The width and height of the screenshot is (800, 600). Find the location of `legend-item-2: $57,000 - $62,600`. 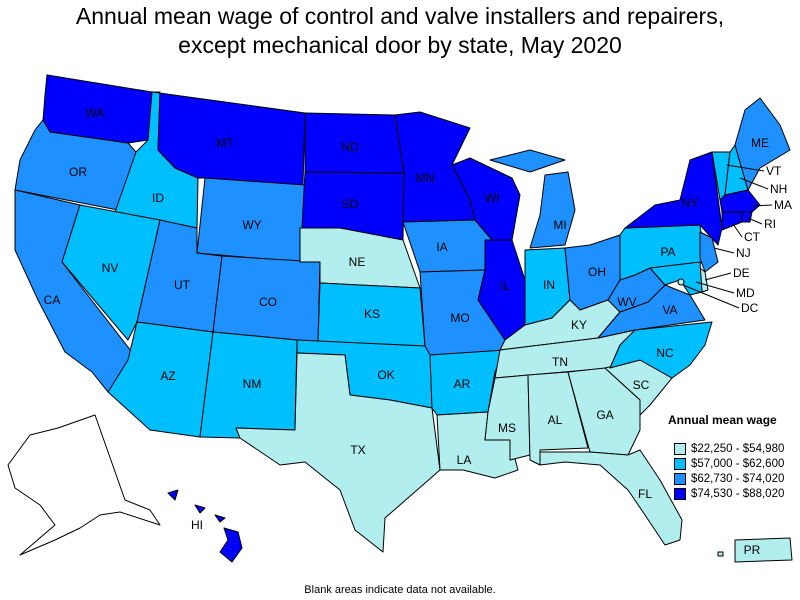

legend-item-2: $57,000 - $62,600 is located at coordinates (726, 463).